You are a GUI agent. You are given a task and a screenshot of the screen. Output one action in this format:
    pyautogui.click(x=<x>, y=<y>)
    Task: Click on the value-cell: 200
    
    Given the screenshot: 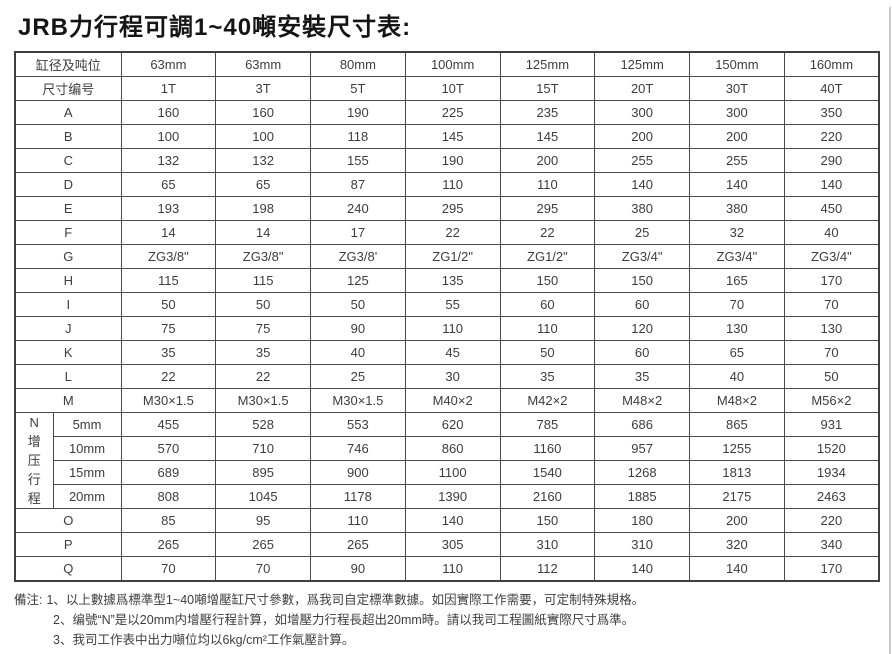 What is the action you would take?
    pyautogui.click(x=547, y=160)
    